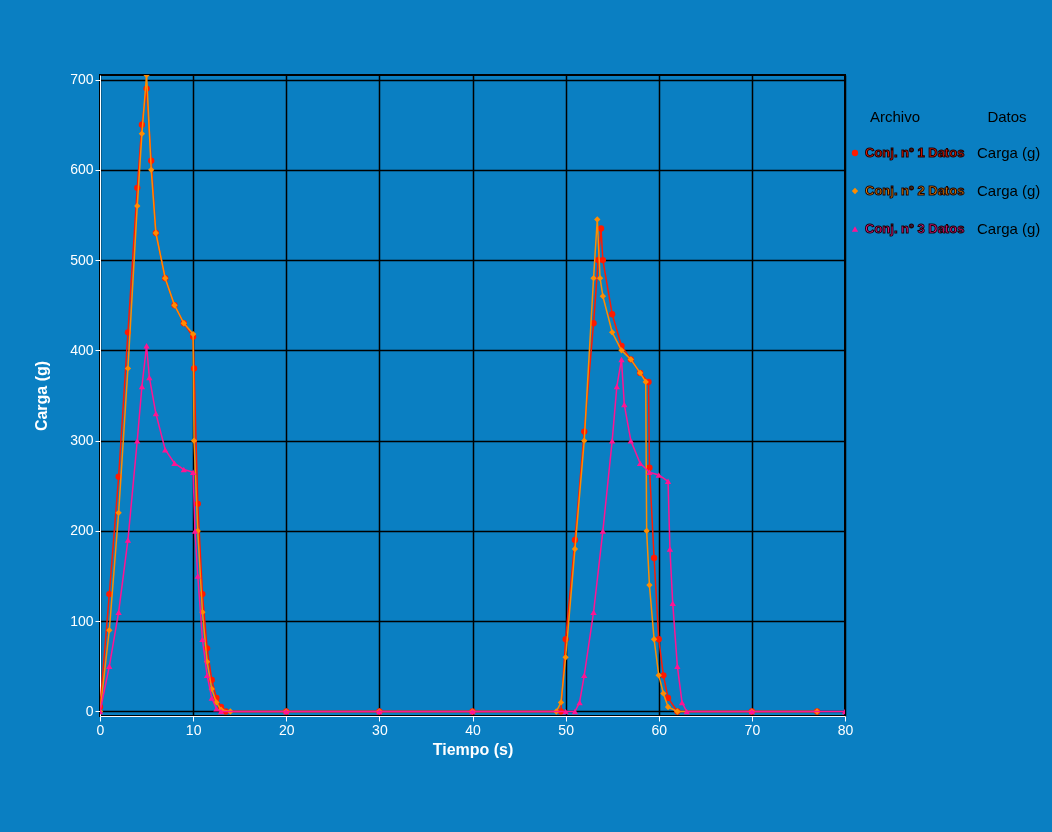 The height and width of the screenshot is (832, 1052). I want to click on x-axis-title: Tiempo (s), so click(473, 749).